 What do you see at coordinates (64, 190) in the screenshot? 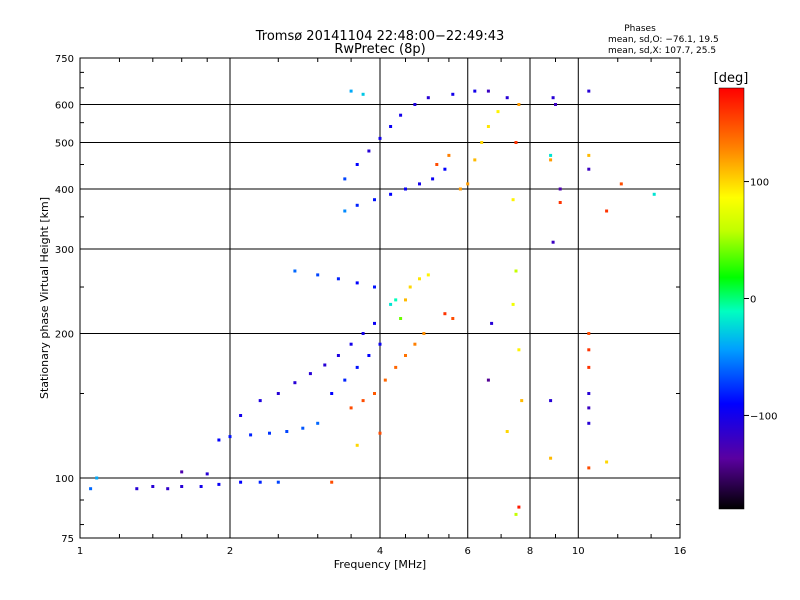
I see `y-tick-label: 400` at bounding box center [64, 190].